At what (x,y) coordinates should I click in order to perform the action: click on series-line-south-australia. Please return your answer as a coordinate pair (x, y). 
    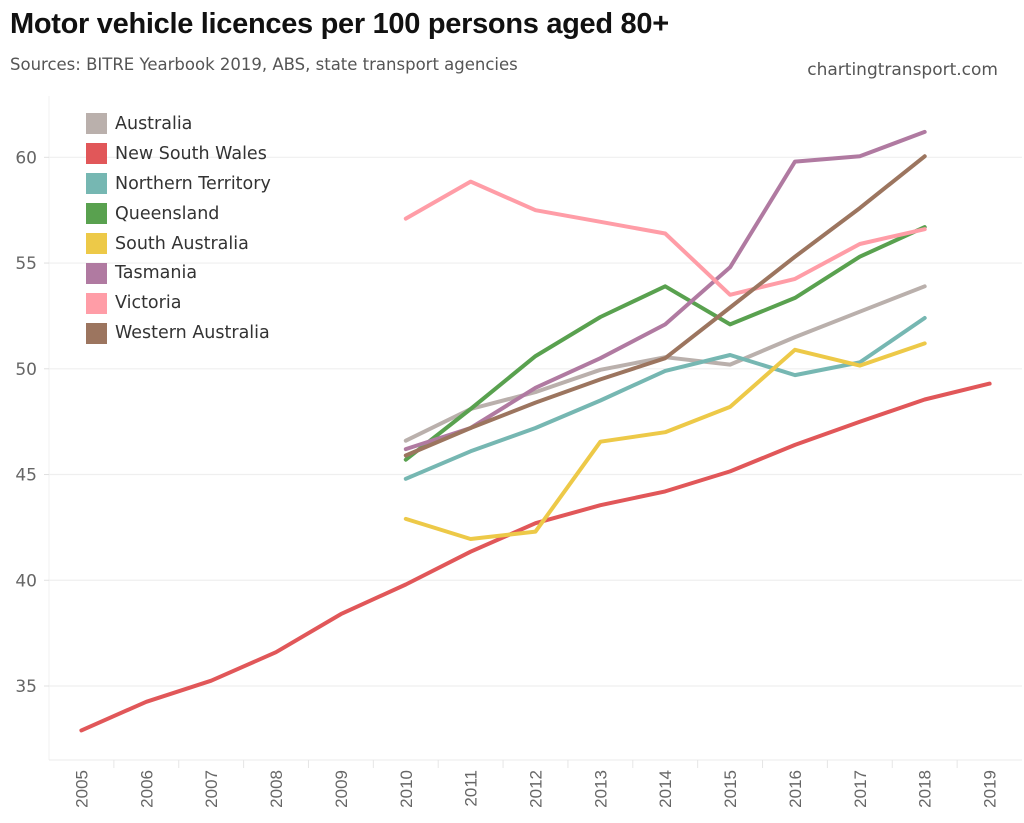
    Looking at the image, I should click on (665, 441).